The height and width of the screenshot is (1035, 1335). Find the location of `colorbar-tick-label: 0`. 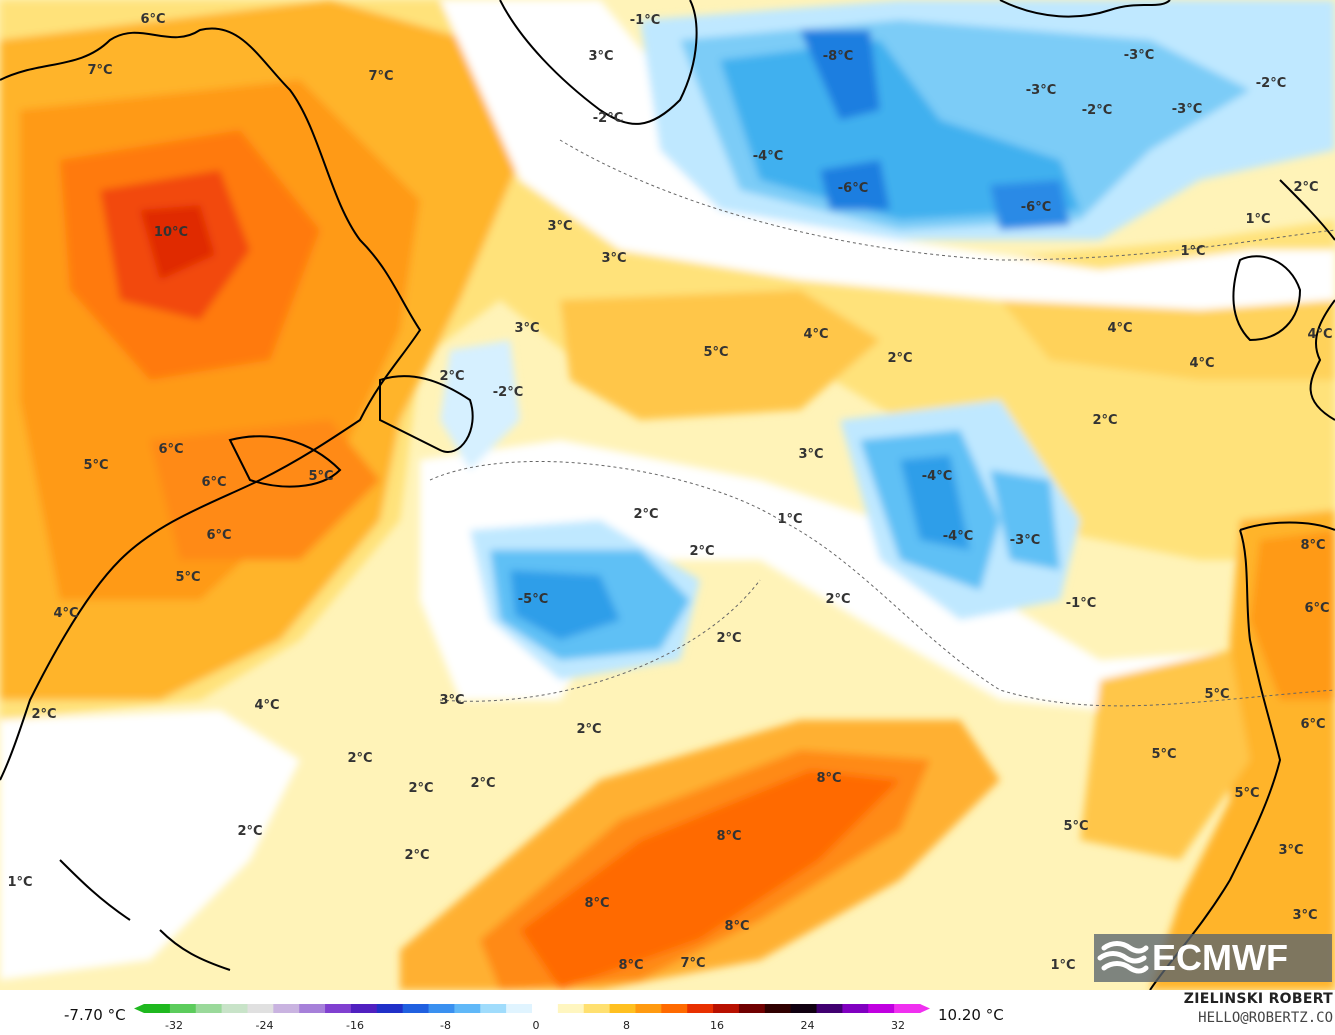

colorbar-tick-label: 0 is located at coordinates (536, 1025).